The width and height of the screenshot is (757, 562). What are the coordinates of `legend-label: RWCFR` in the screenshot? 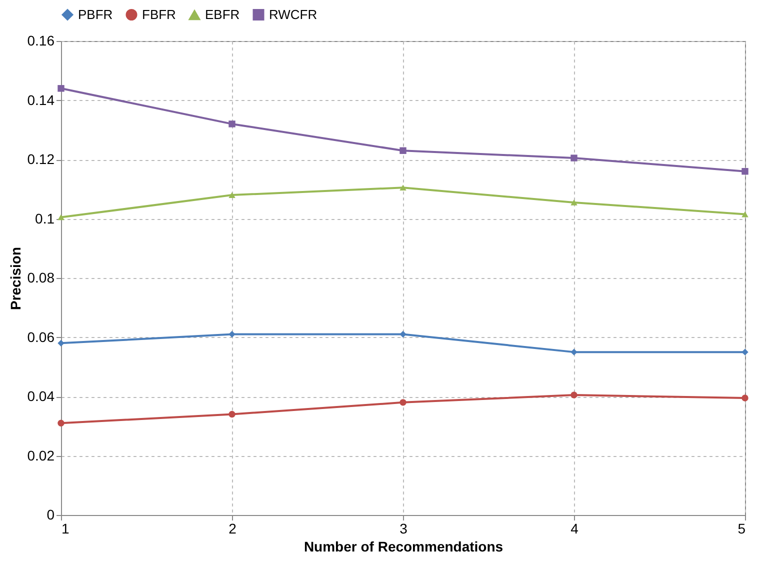 It's located at (293, 14).